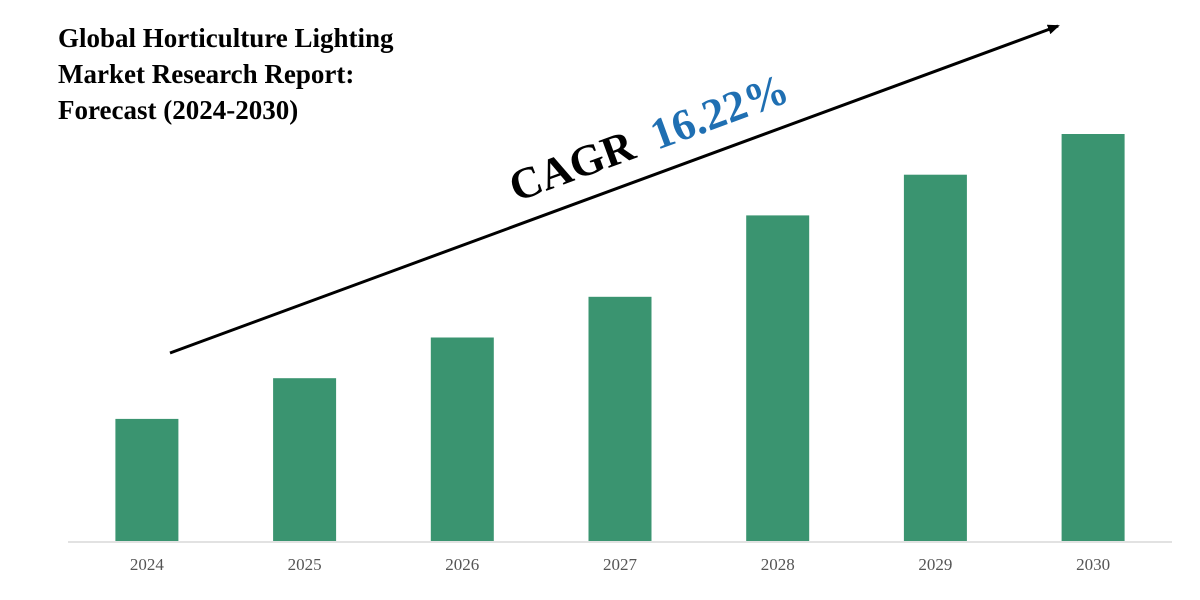  Describe the element at coordinates (573, 165) in the screenshot. I see `cagr-label: CAGR` at that location.